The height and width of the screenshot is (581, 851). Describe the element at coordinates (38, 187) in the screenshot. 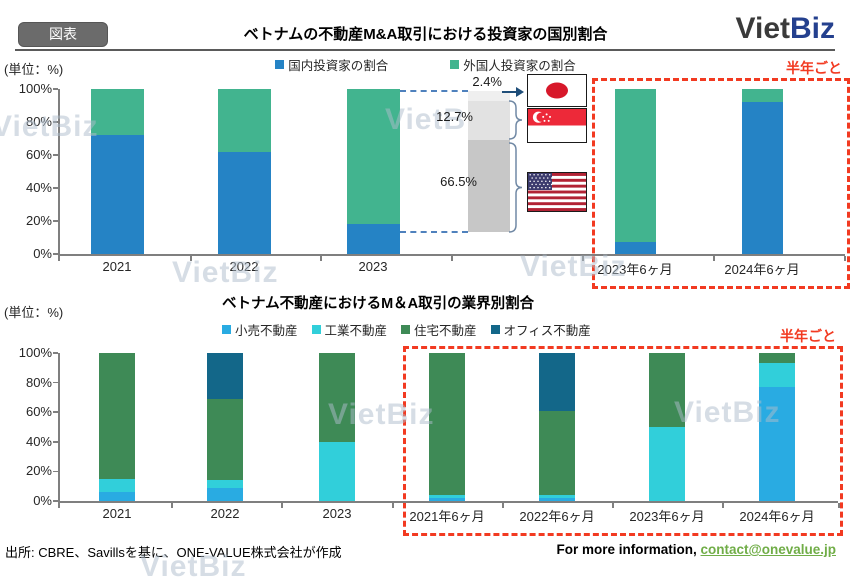

I see `chart1-y-tick-label: 40%` at that location.